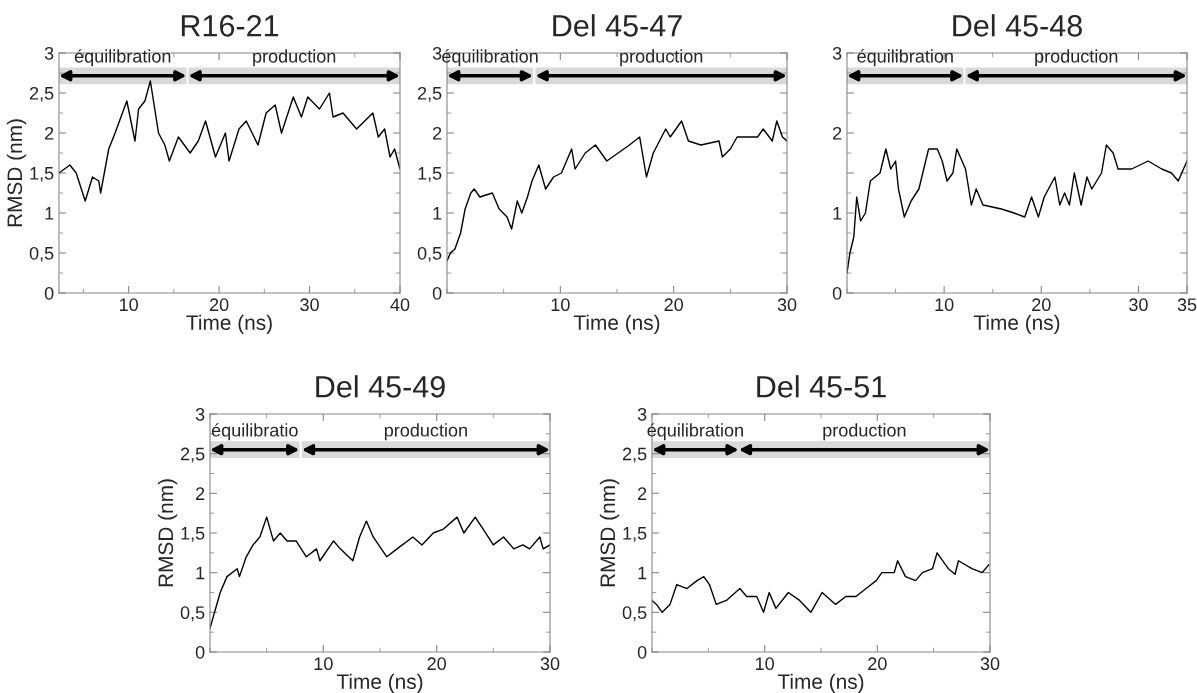  What do you see at coordinates (254, 432) in the screenshot?
I see `band-label: équilibratio` at bounding box center [254, 432].